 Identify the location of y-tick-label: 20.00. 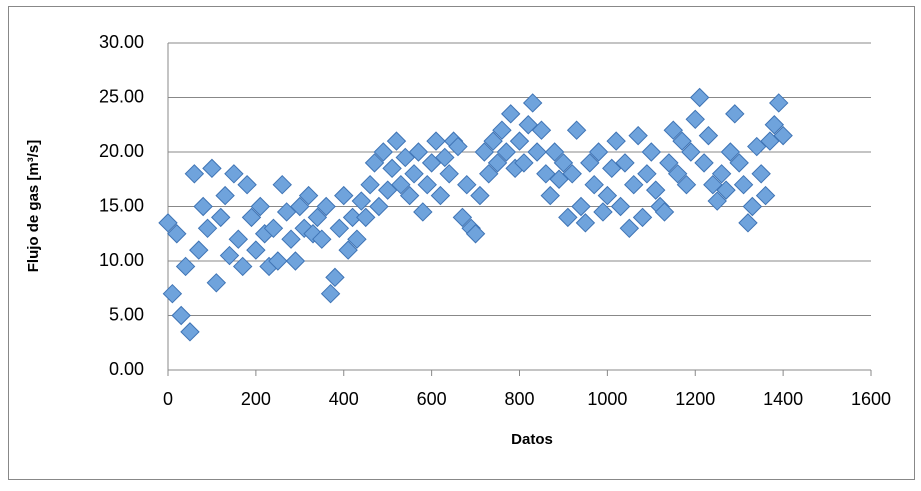
(121, 151).